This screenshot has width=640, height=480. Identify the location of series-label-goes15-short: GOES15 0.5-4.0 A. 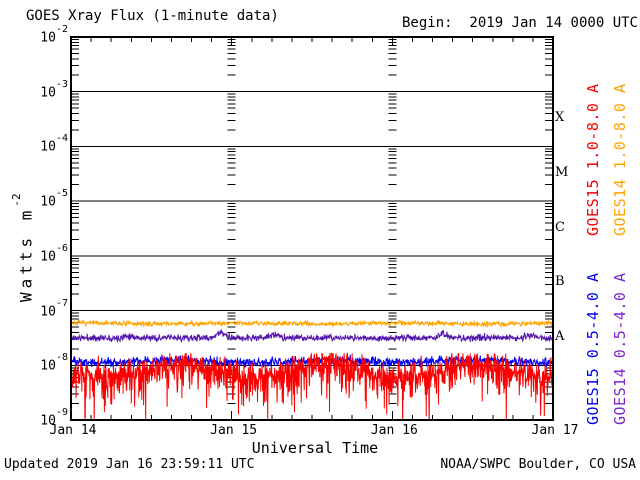
(593, 349).